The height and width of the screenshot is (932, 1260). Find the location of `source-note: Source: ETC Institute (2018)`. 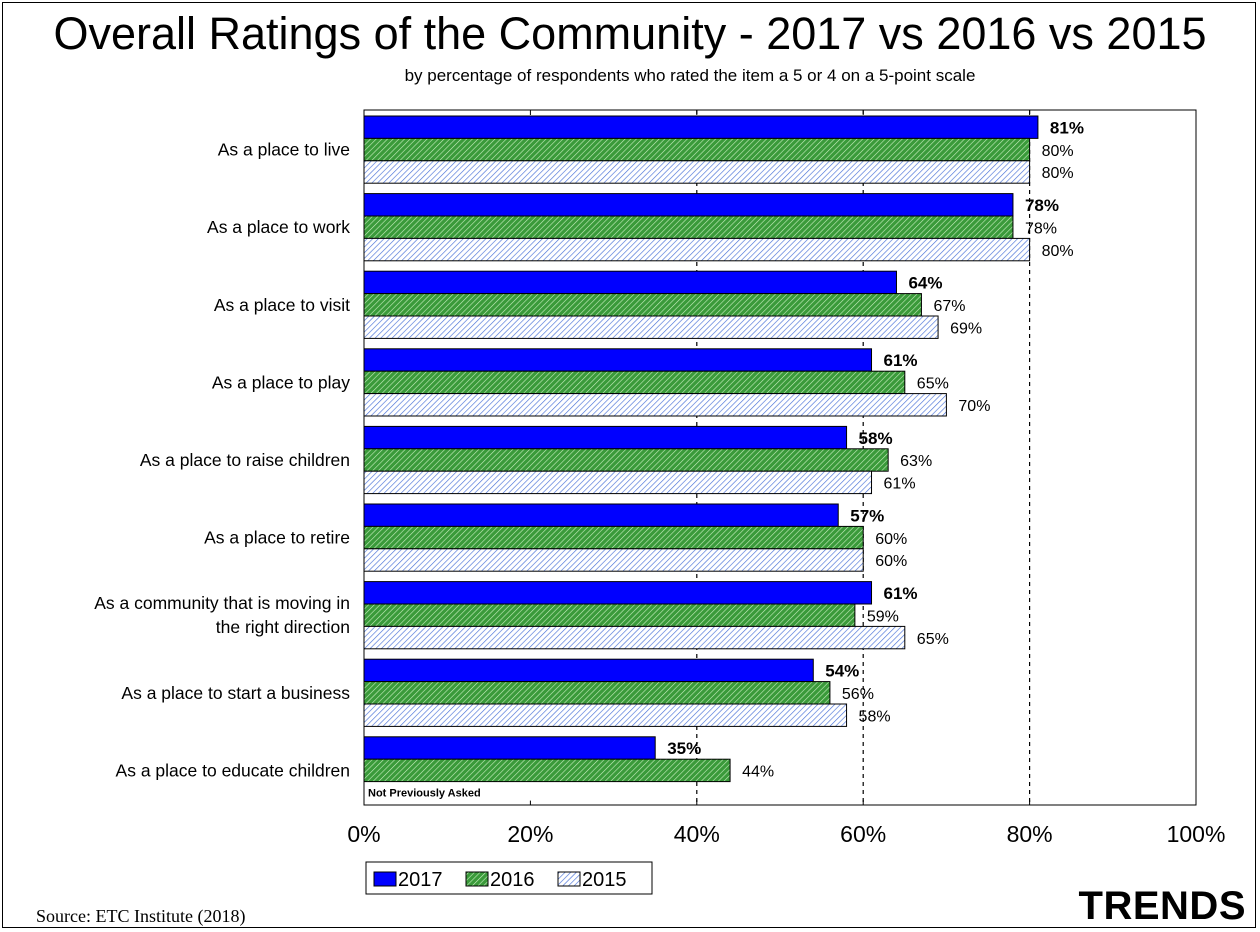

source-note: Source: ETC Institute (2018) is located at coordinates (141, 916).